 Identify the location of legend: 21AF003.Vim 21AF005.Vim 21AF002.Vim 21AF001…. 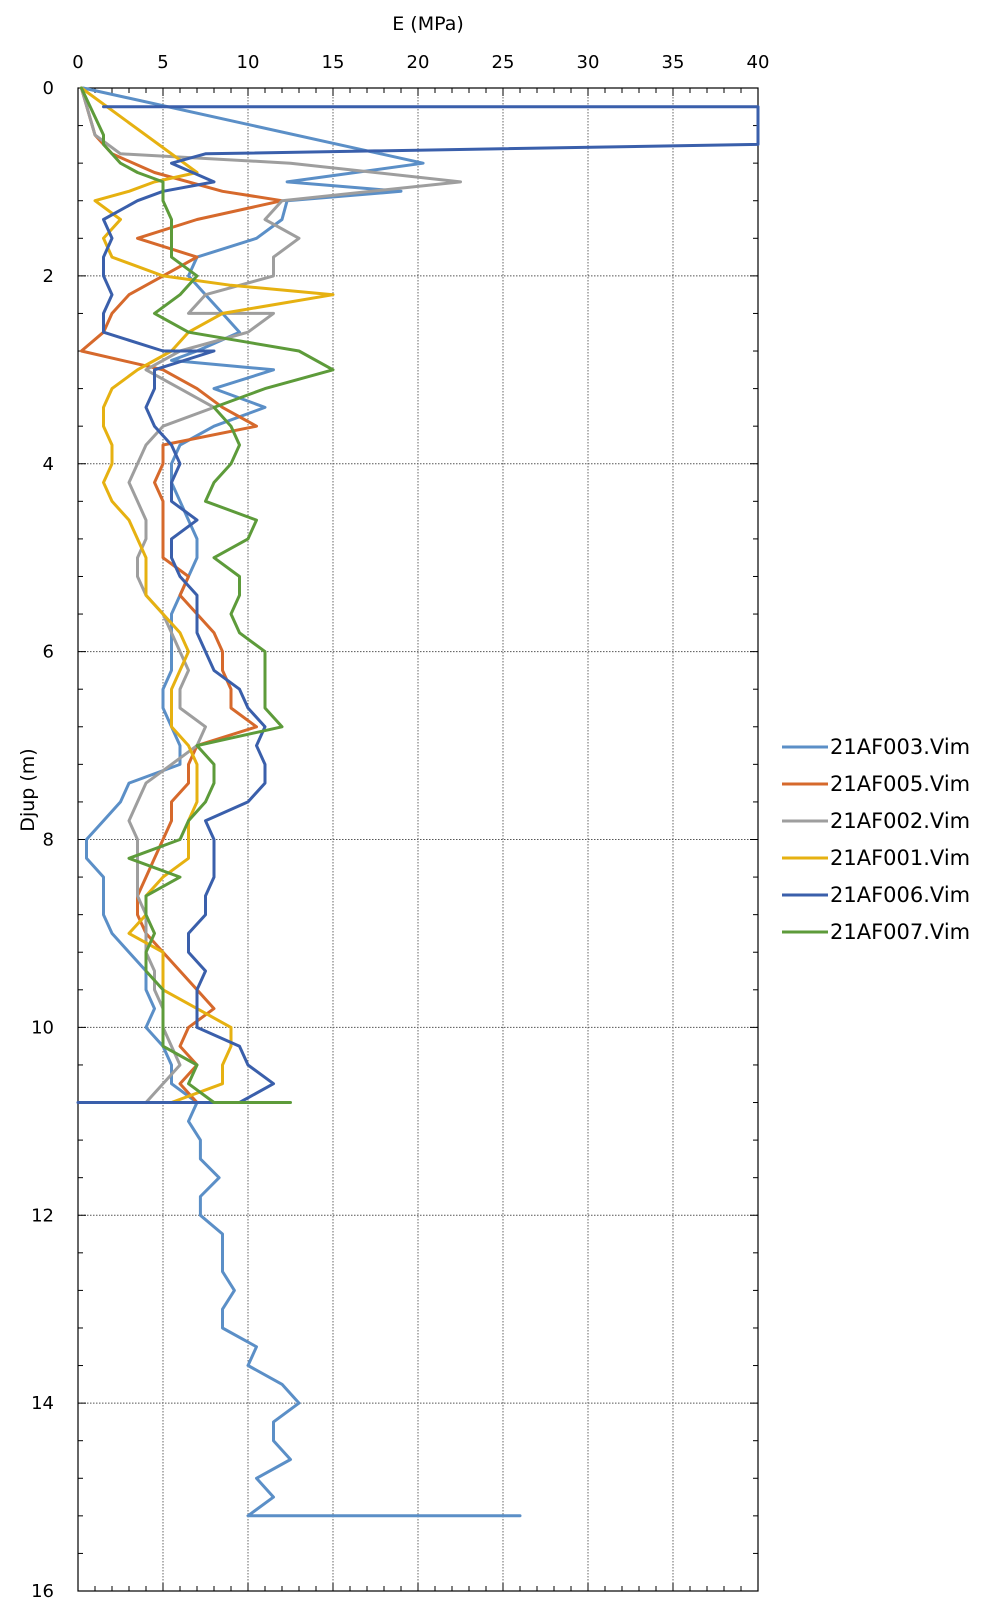
(876, 839).